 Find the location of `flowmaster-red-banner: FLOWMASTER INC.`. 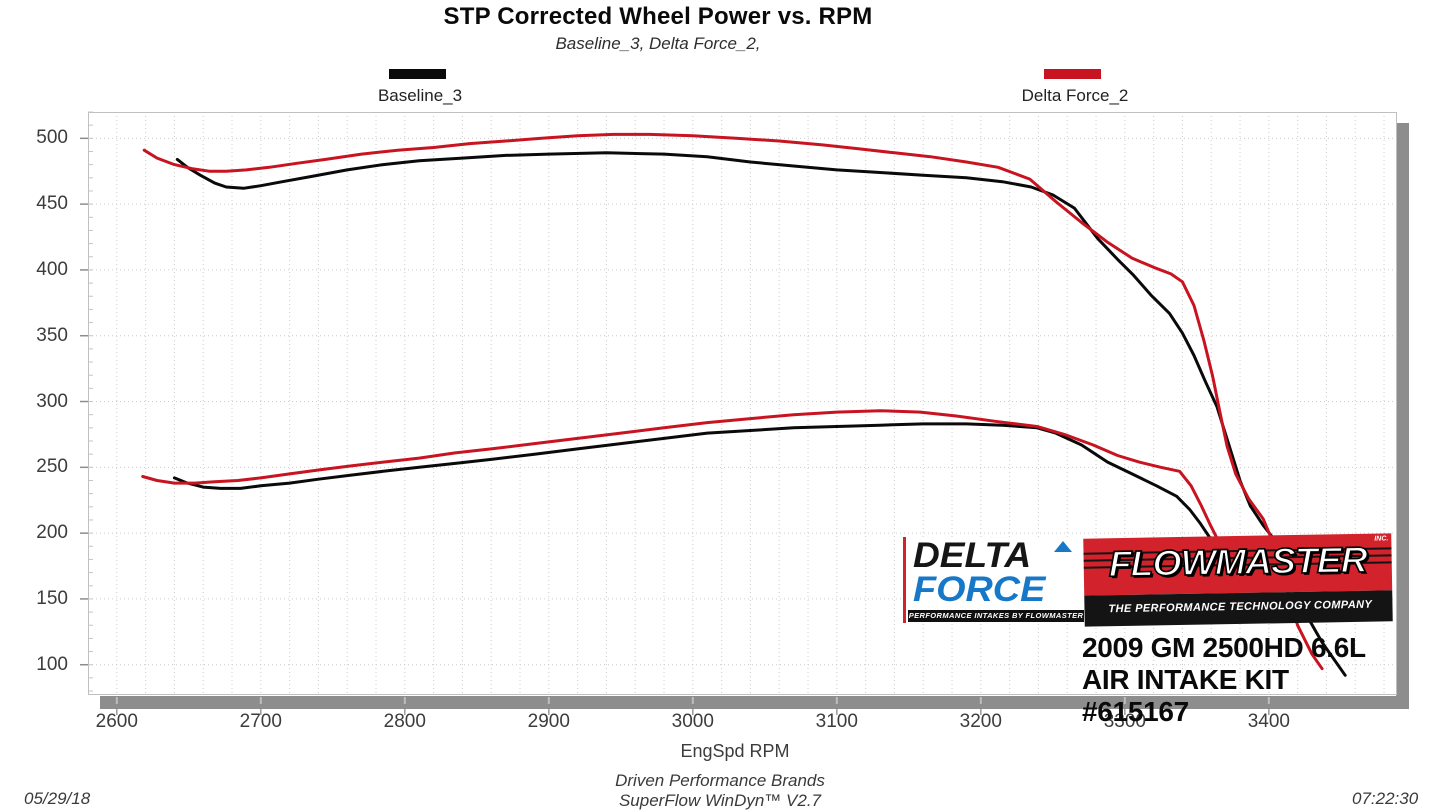

flowmaster-red-banner: FLOWMASTER INC. is located at coordinates (1238, 564).